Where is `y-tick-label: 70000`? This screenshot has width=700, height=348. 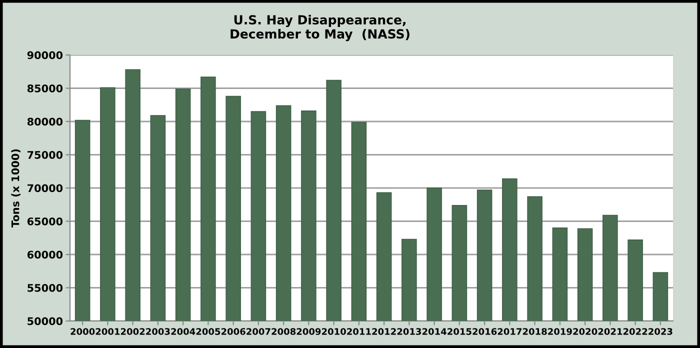 y-tick-label: 70000 is located at coordinates (45, 188).